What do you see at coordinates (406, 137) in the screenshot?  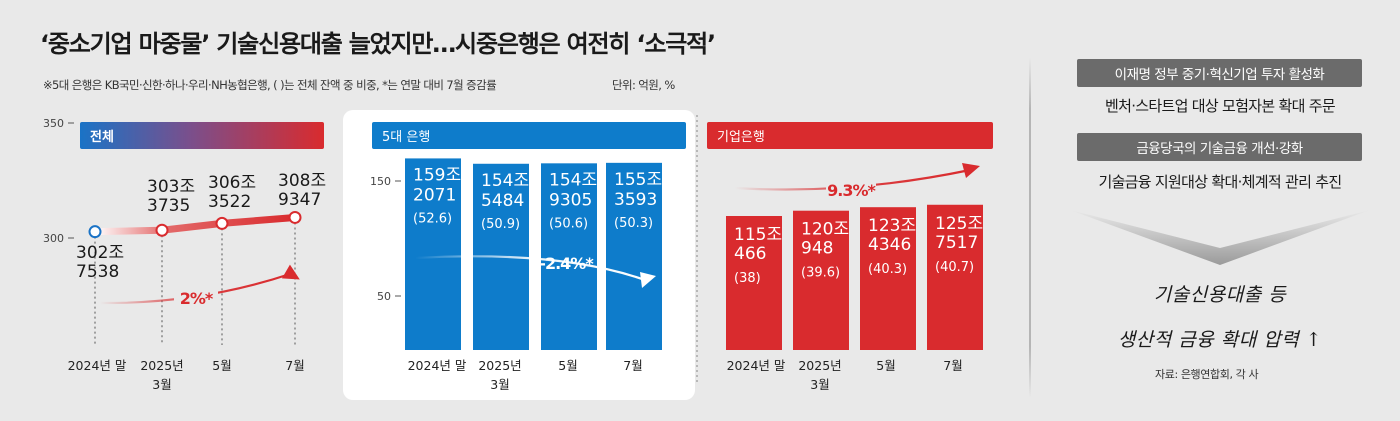 I see `big5-header-label: 5대 은행` at bounding box center [406, 137].